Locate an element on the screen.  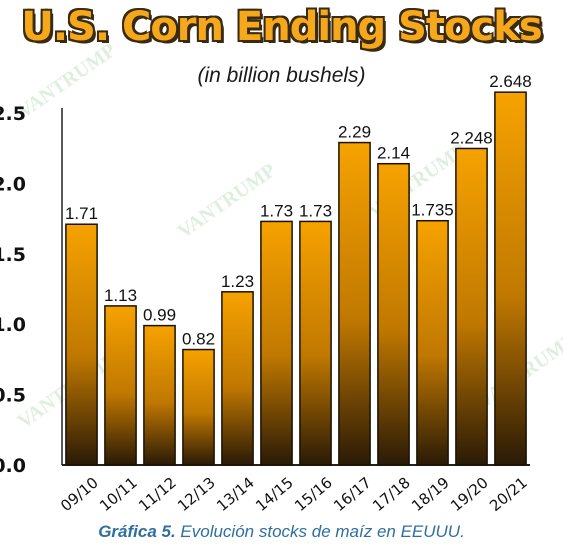
x-tick-label: 19/20 is located at coordinates (469, 494).